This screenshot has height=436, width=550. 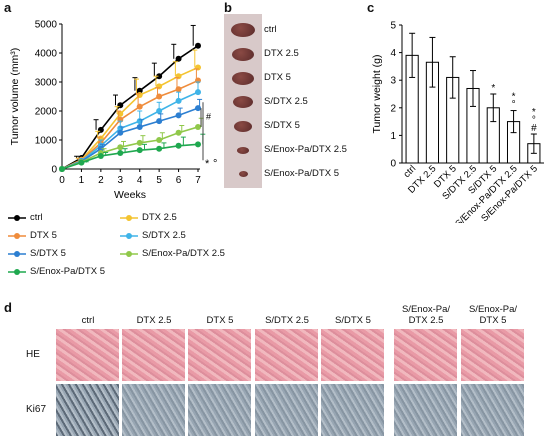 I want to click on histology-row-label: Ki67, so click(x=36, y=409).